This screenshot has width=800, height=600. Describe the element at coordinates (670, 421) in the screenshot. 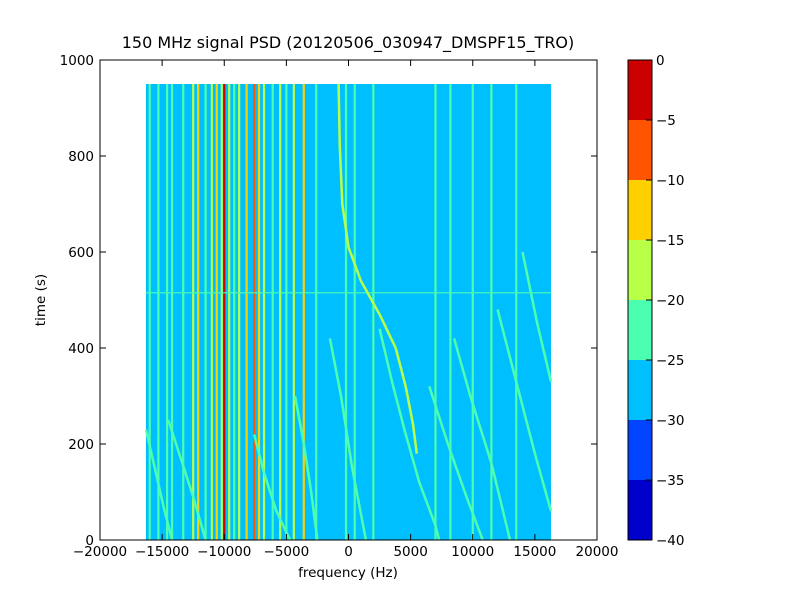

I see `colorbar-tick-label: −30` at that location.